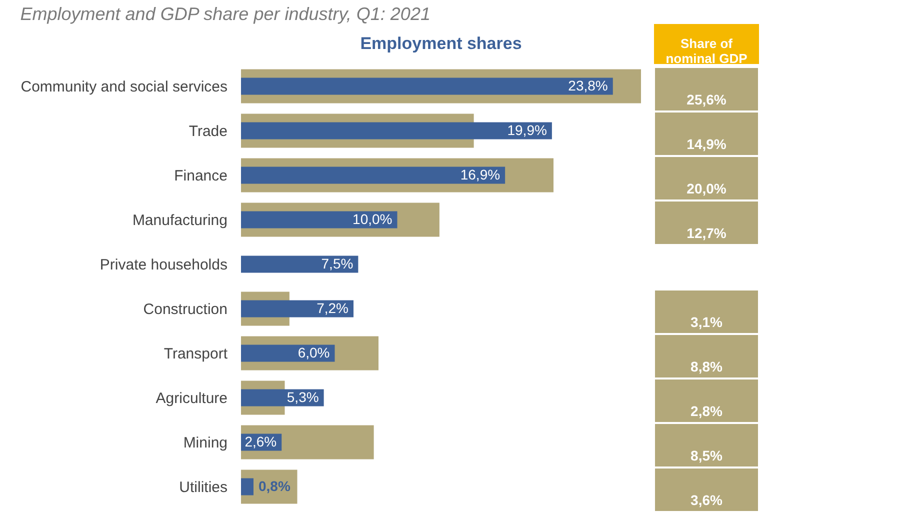 The height and width of the screenshot is (530, 898). What do you see at coordinates (706, 410) in the screenshot?
I see `data-label: 2,8%` at bounding box center [706, 410].